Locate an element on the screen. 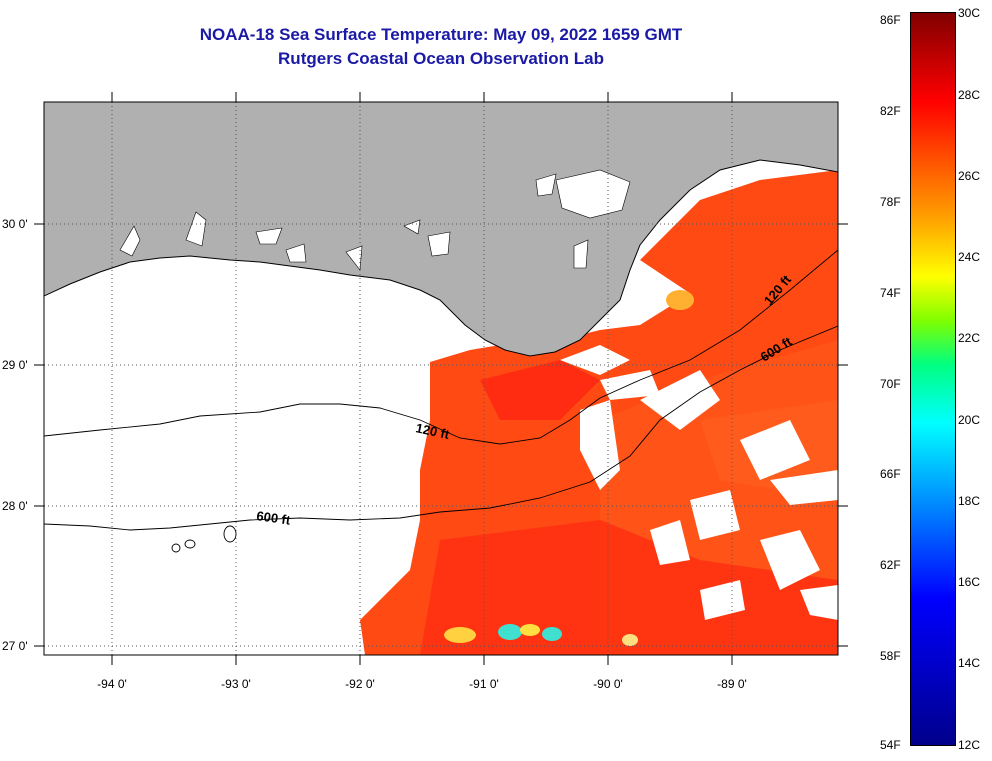 Image resolution: width=992 pixels, height=761 pixels. lon-label: -91 0' is located at coordinates (484, 684).